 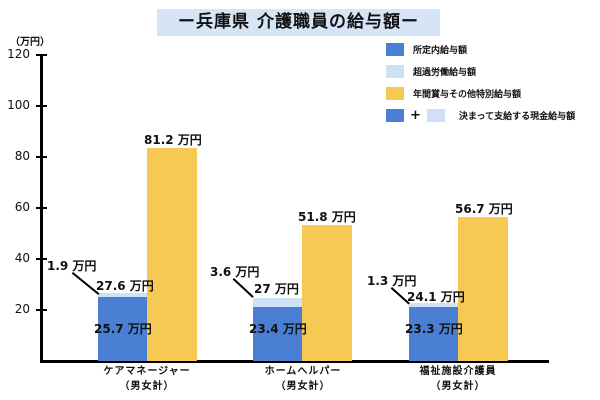 What do you see at coordinates (436, 297) in the screenshot?
I see `total-value-label: 24.1 万円` at bounding box center [436, 297].